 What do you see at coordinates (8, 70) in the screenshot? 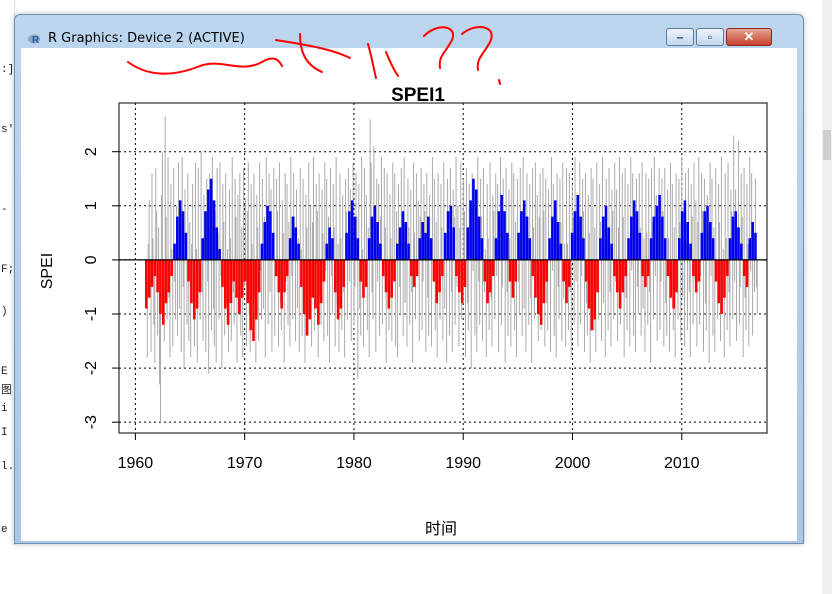
I see `console-fragment: :]` at bounding box center [8, 70].